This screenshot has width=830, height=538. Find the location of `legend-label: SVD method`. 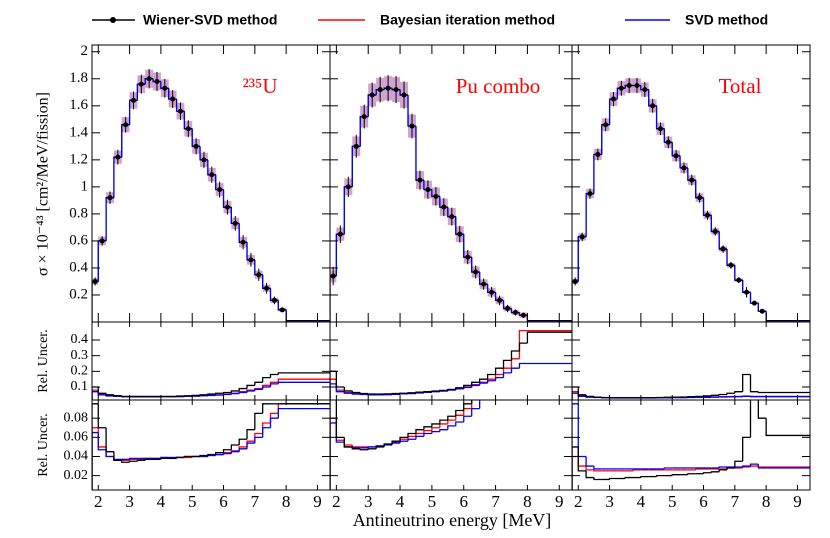

legend-label: SVD method is located at coordinates (726, 20).